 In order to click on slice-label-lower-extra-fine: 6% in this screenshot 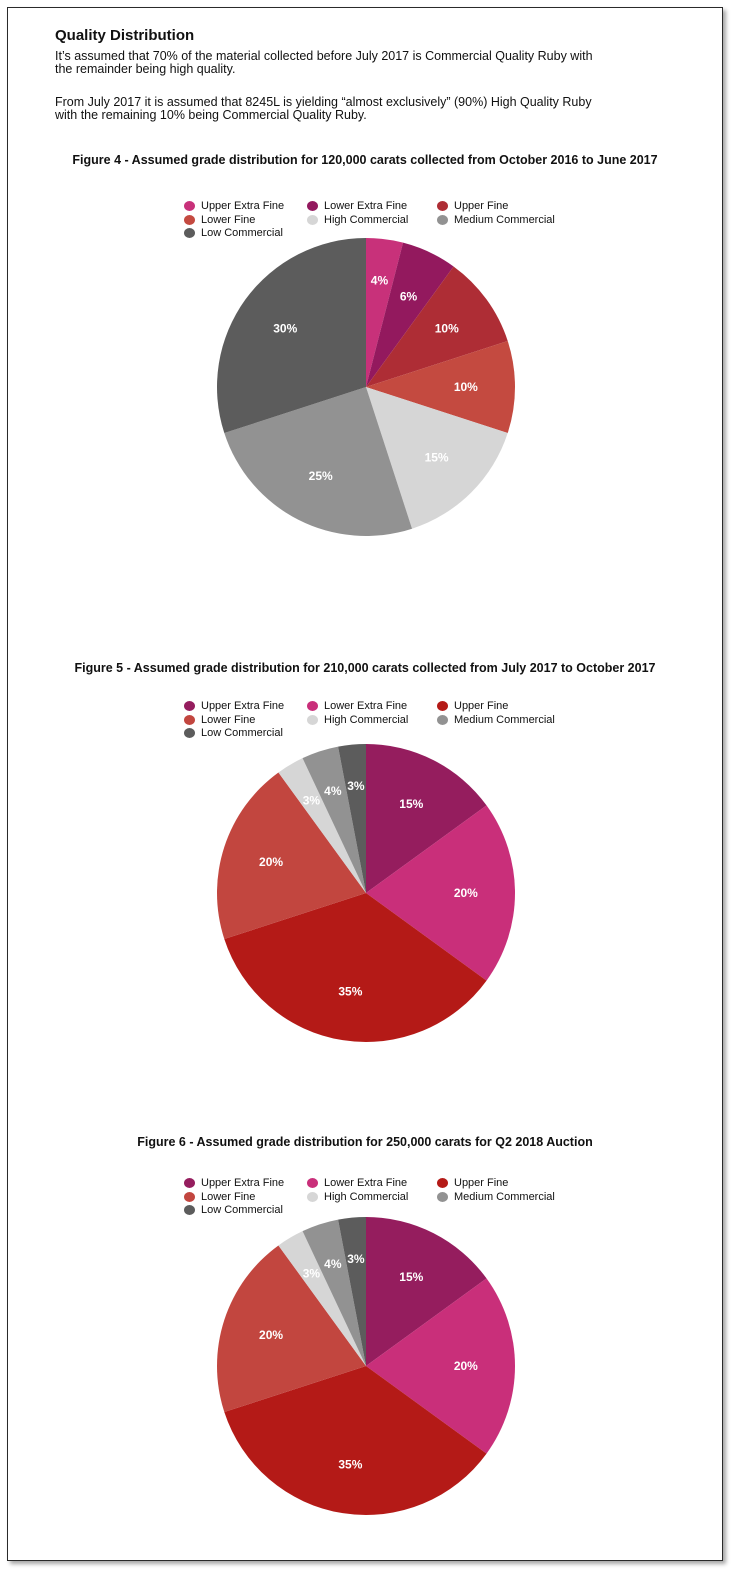, I will do `click(409, 297)`.